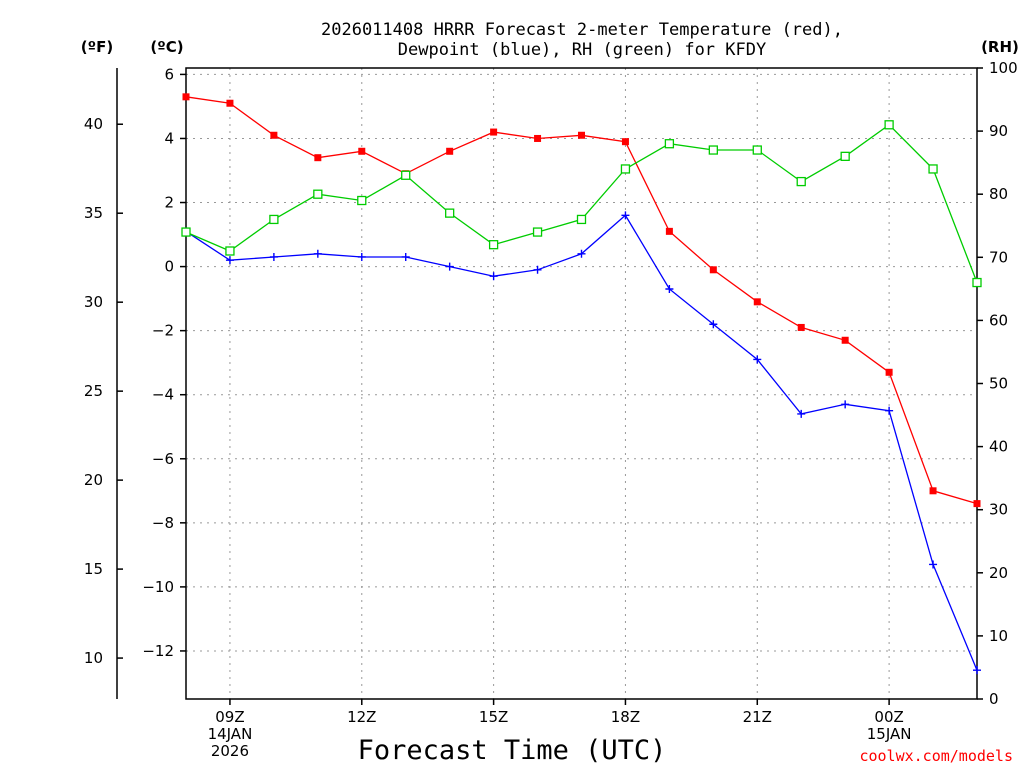  I want to click on rh-tick-label: 50, so click(998, 384).